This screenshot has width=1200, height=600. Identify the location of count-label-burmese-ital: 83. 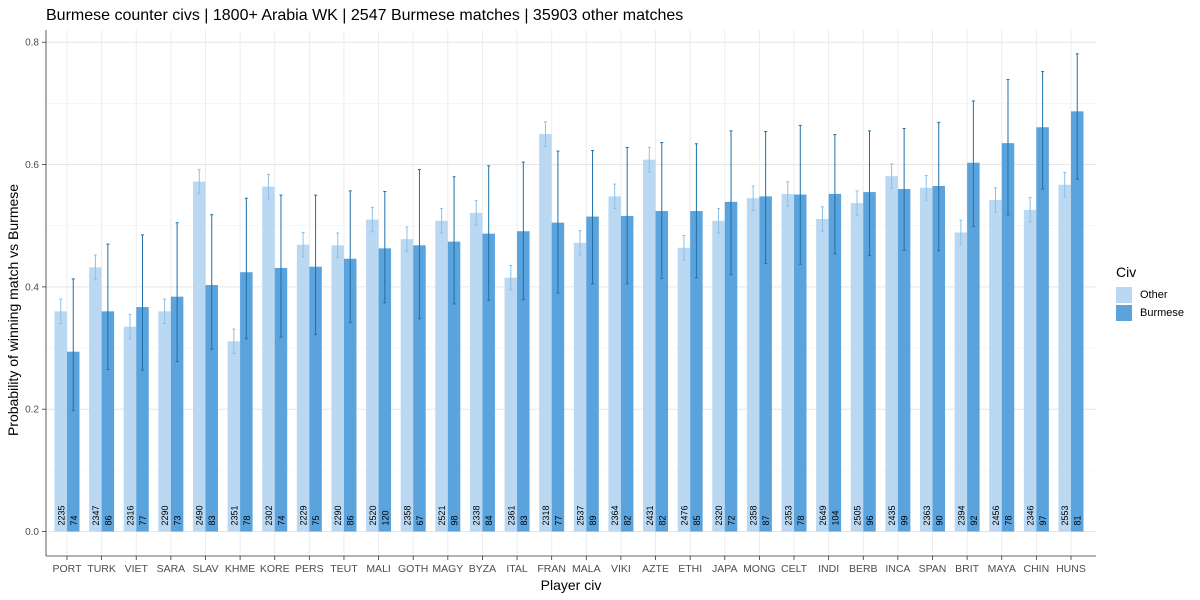
(524, 521).